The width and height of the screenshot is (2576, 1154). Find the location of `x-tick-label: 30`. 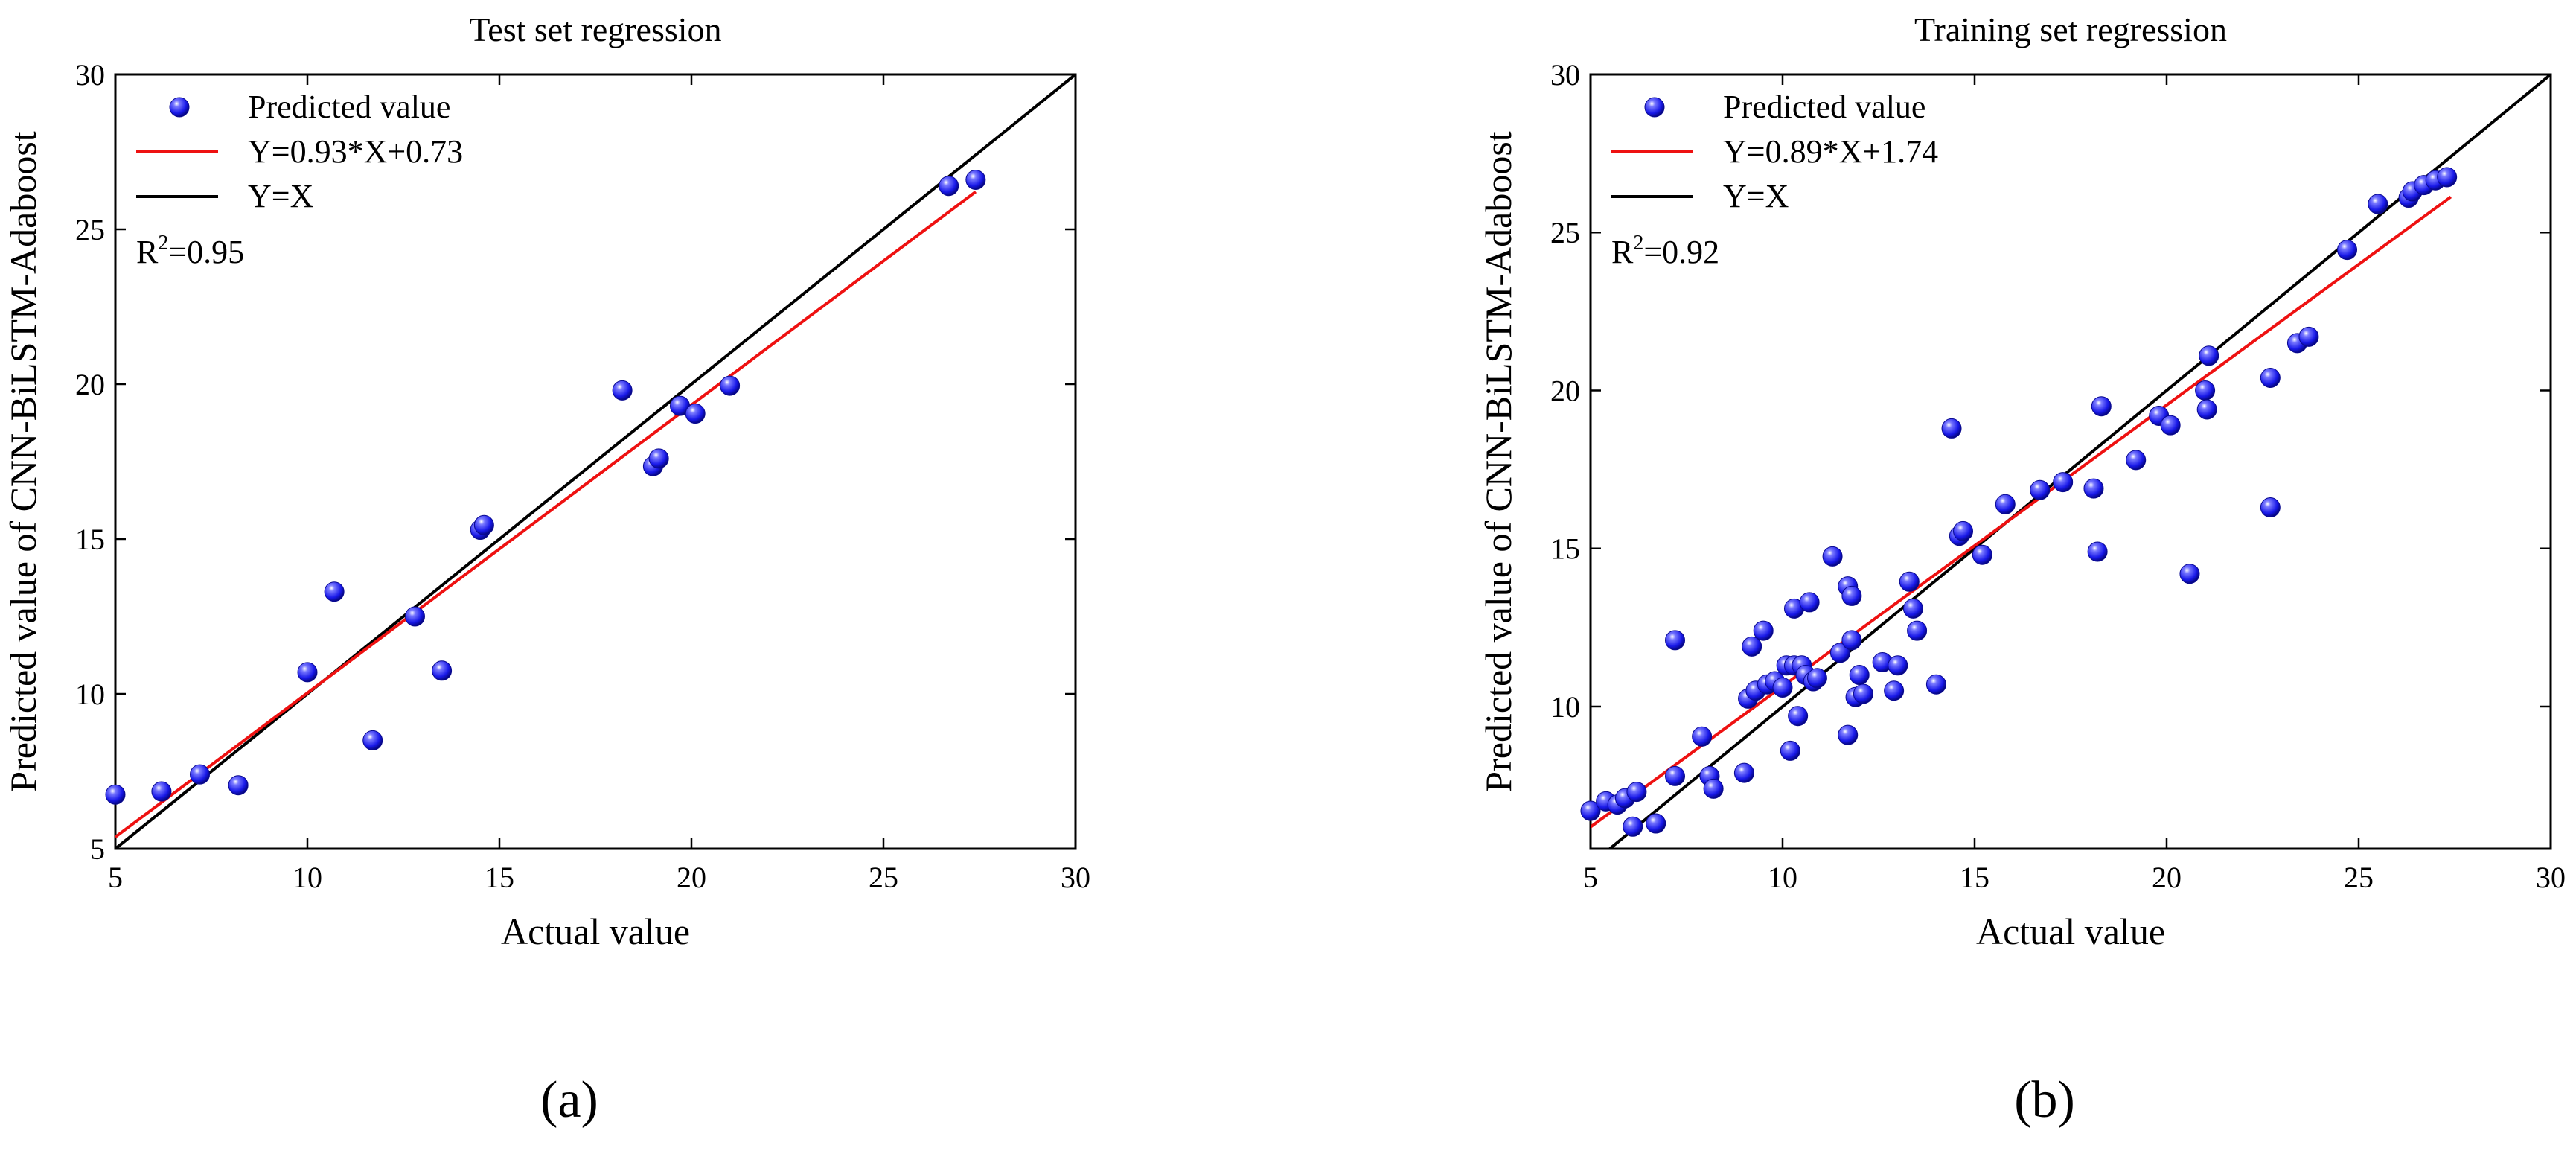

x-tick-label: 30 is located at coordinates (2551, 877).